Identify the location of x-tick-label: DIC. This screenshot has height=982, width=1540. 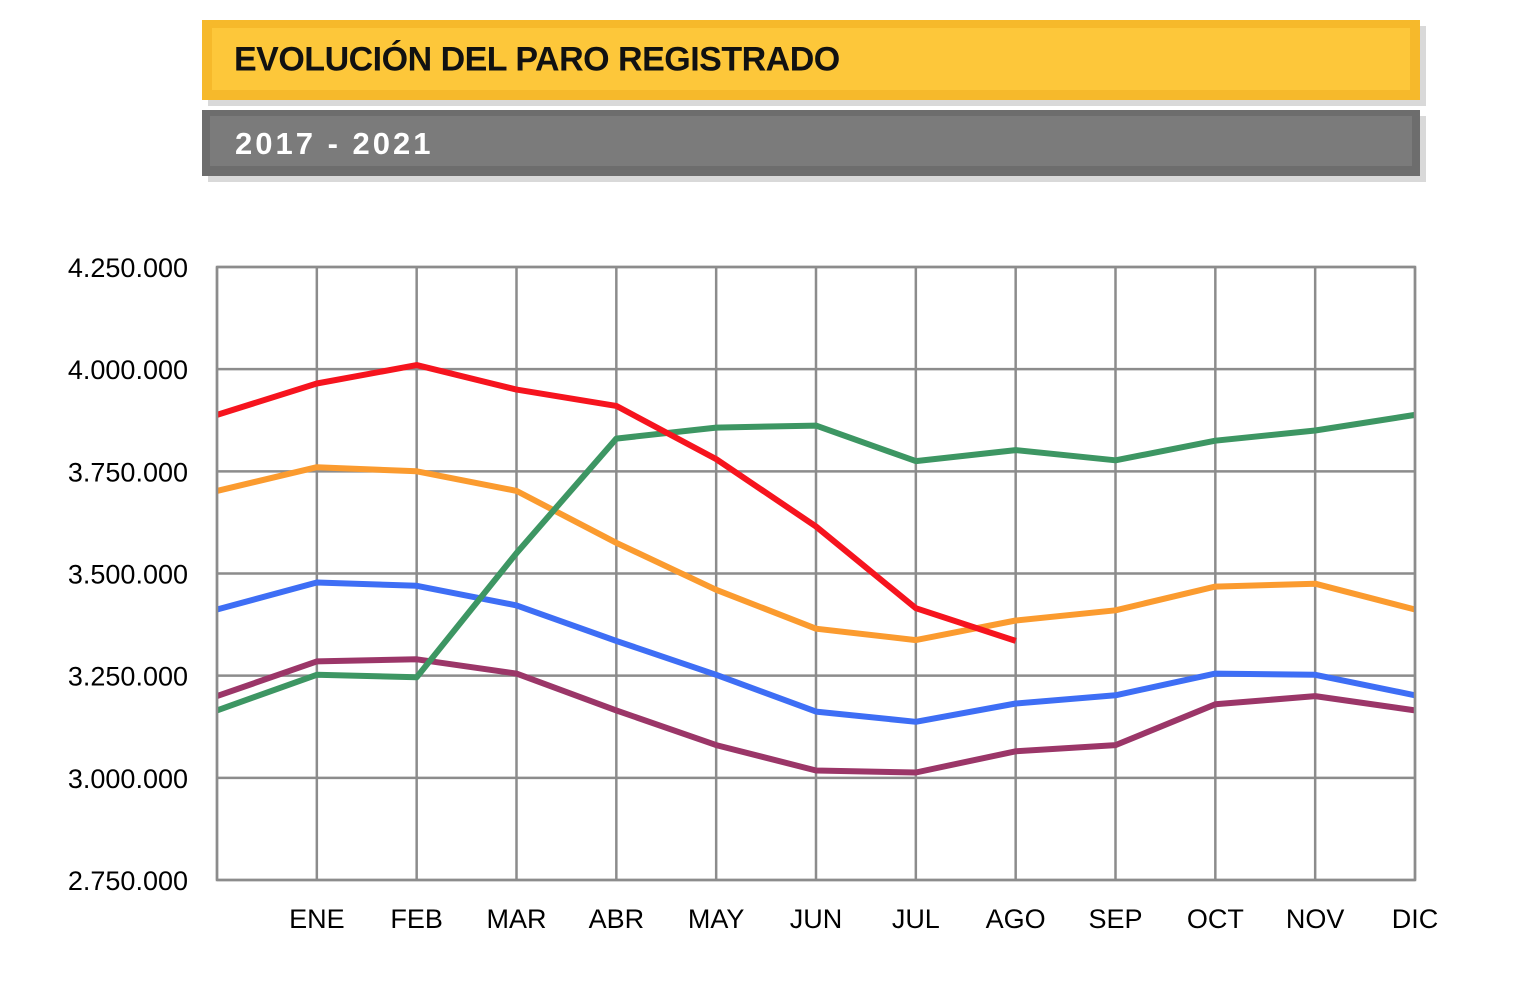
(1415, 919).